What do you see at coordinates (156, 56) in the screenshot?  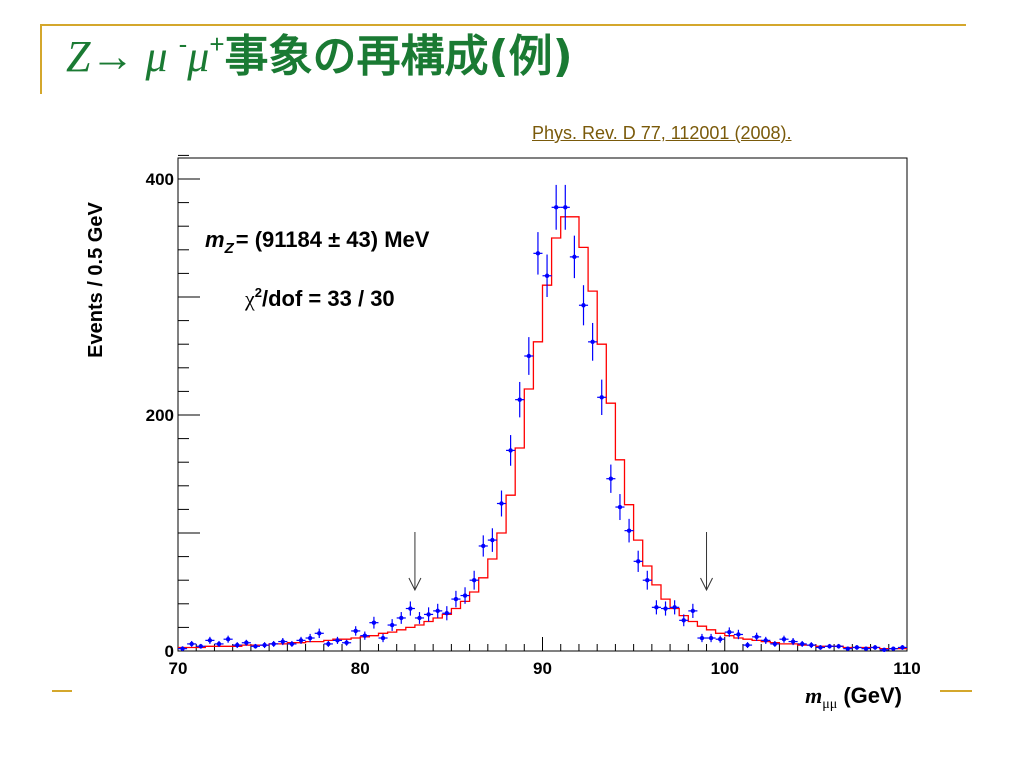 I see `title-mu-minus: μ` at bounding box center [156, 56].